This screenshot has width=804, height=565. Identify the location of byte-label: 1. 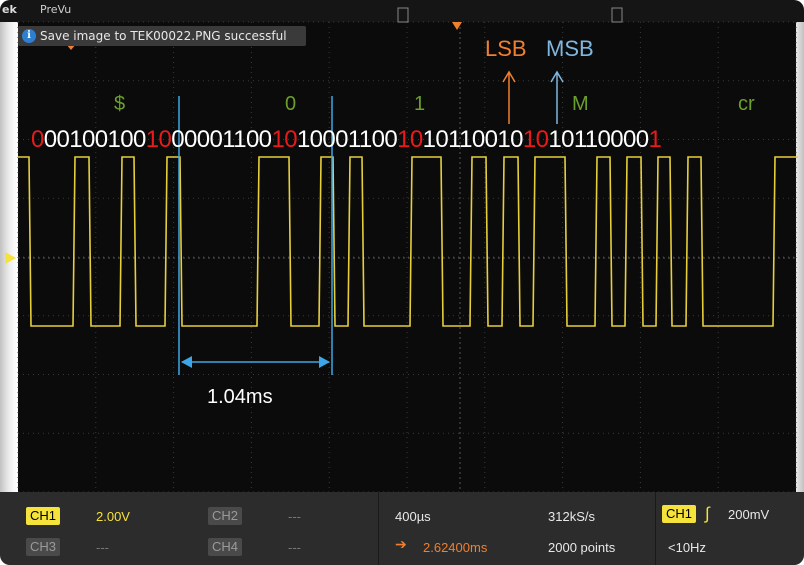
(420, 104).